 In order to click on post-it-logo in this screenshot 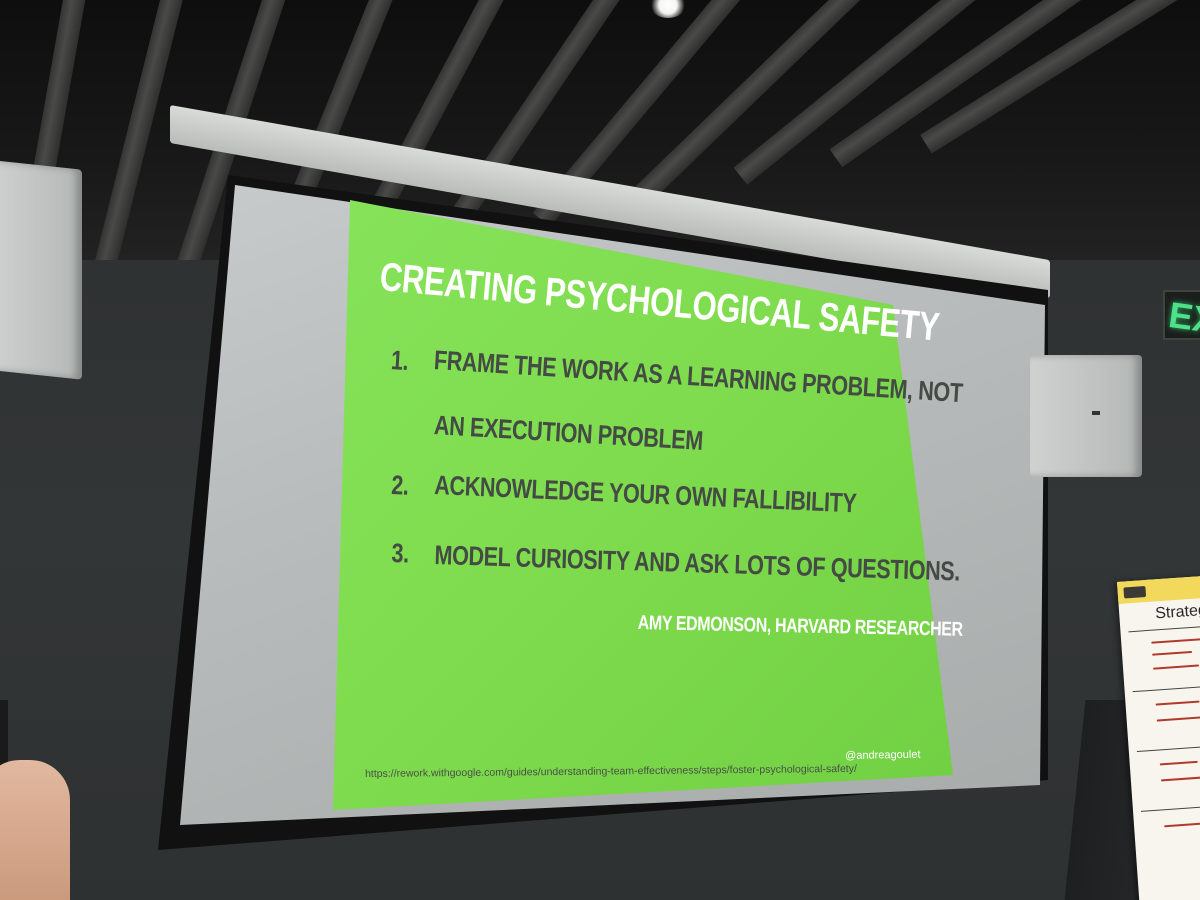, I will do `click(1135, 592)`.